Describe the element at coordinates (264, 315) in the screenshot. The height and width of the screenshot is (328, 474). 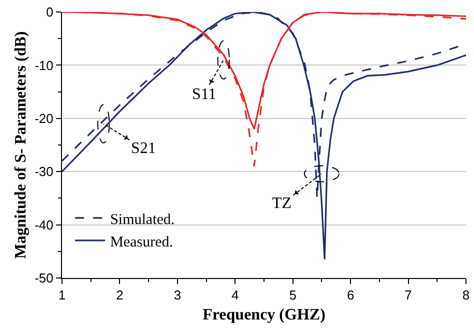
I see `x-axis-title: Frequency (GHZ)` at that location.